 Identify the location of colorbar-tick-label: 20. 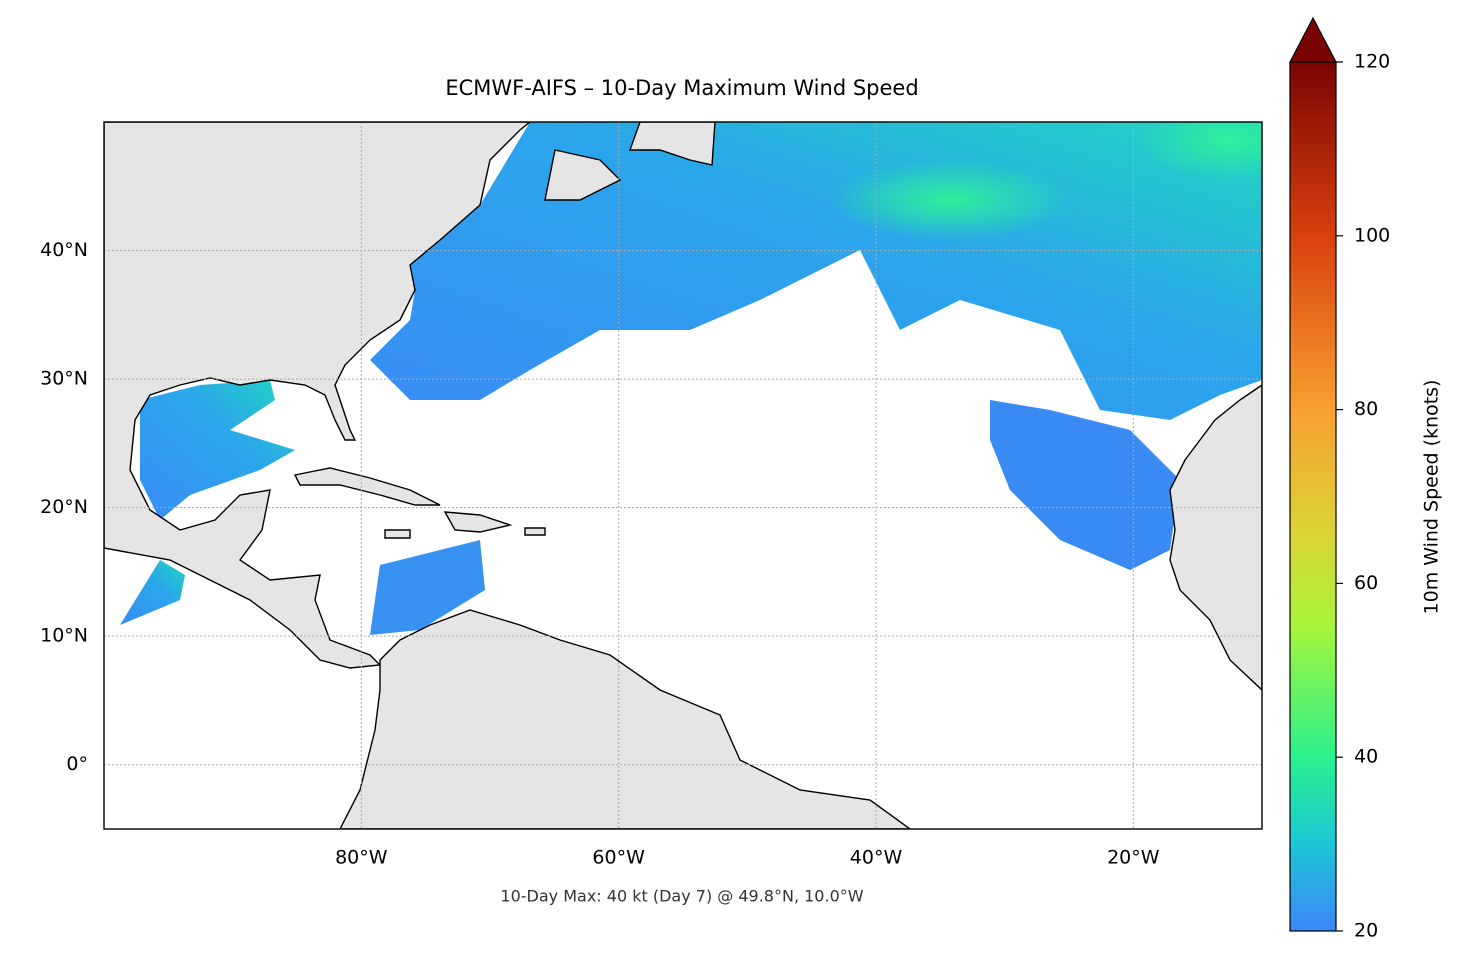
(1366, 931).